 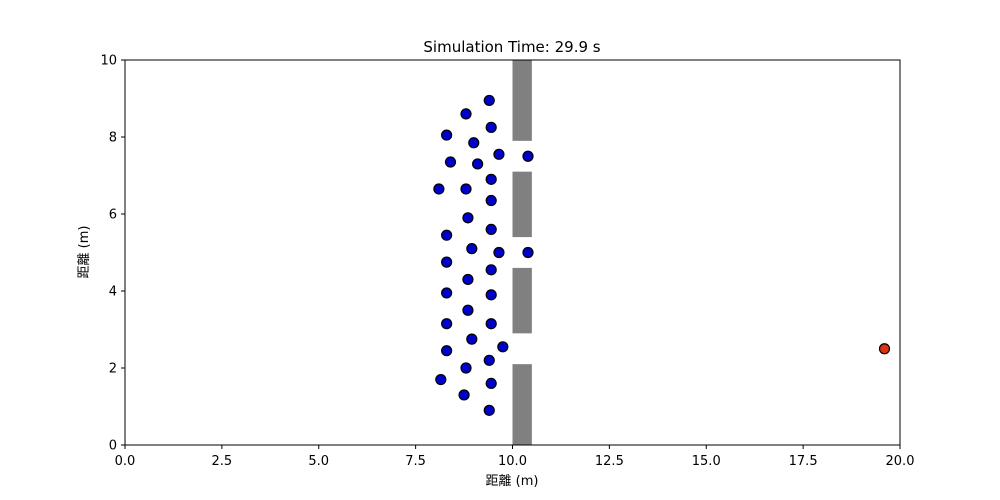 I want to click on target-point, so click(x=884, y=349).